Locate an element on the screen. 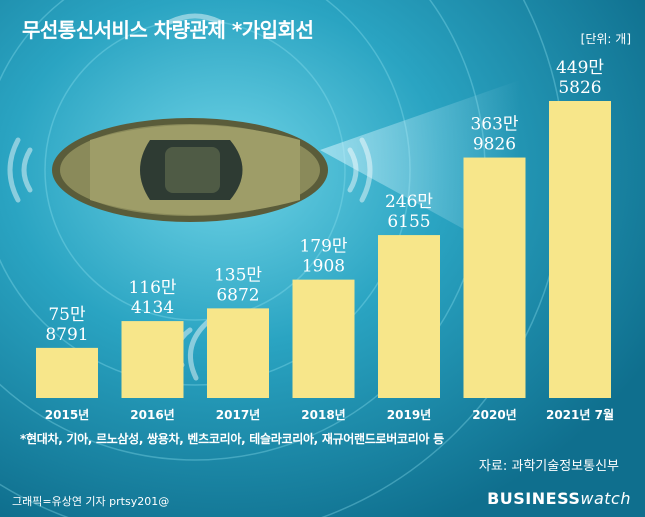  data-label-5-0: 363만 is located at coordinates (494, 125).